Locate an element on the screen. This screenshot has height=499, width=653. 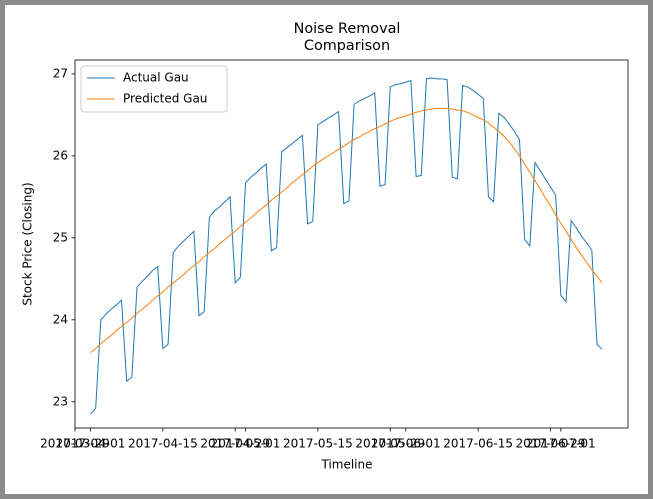
legend-box is located at coordinates (154, 89).